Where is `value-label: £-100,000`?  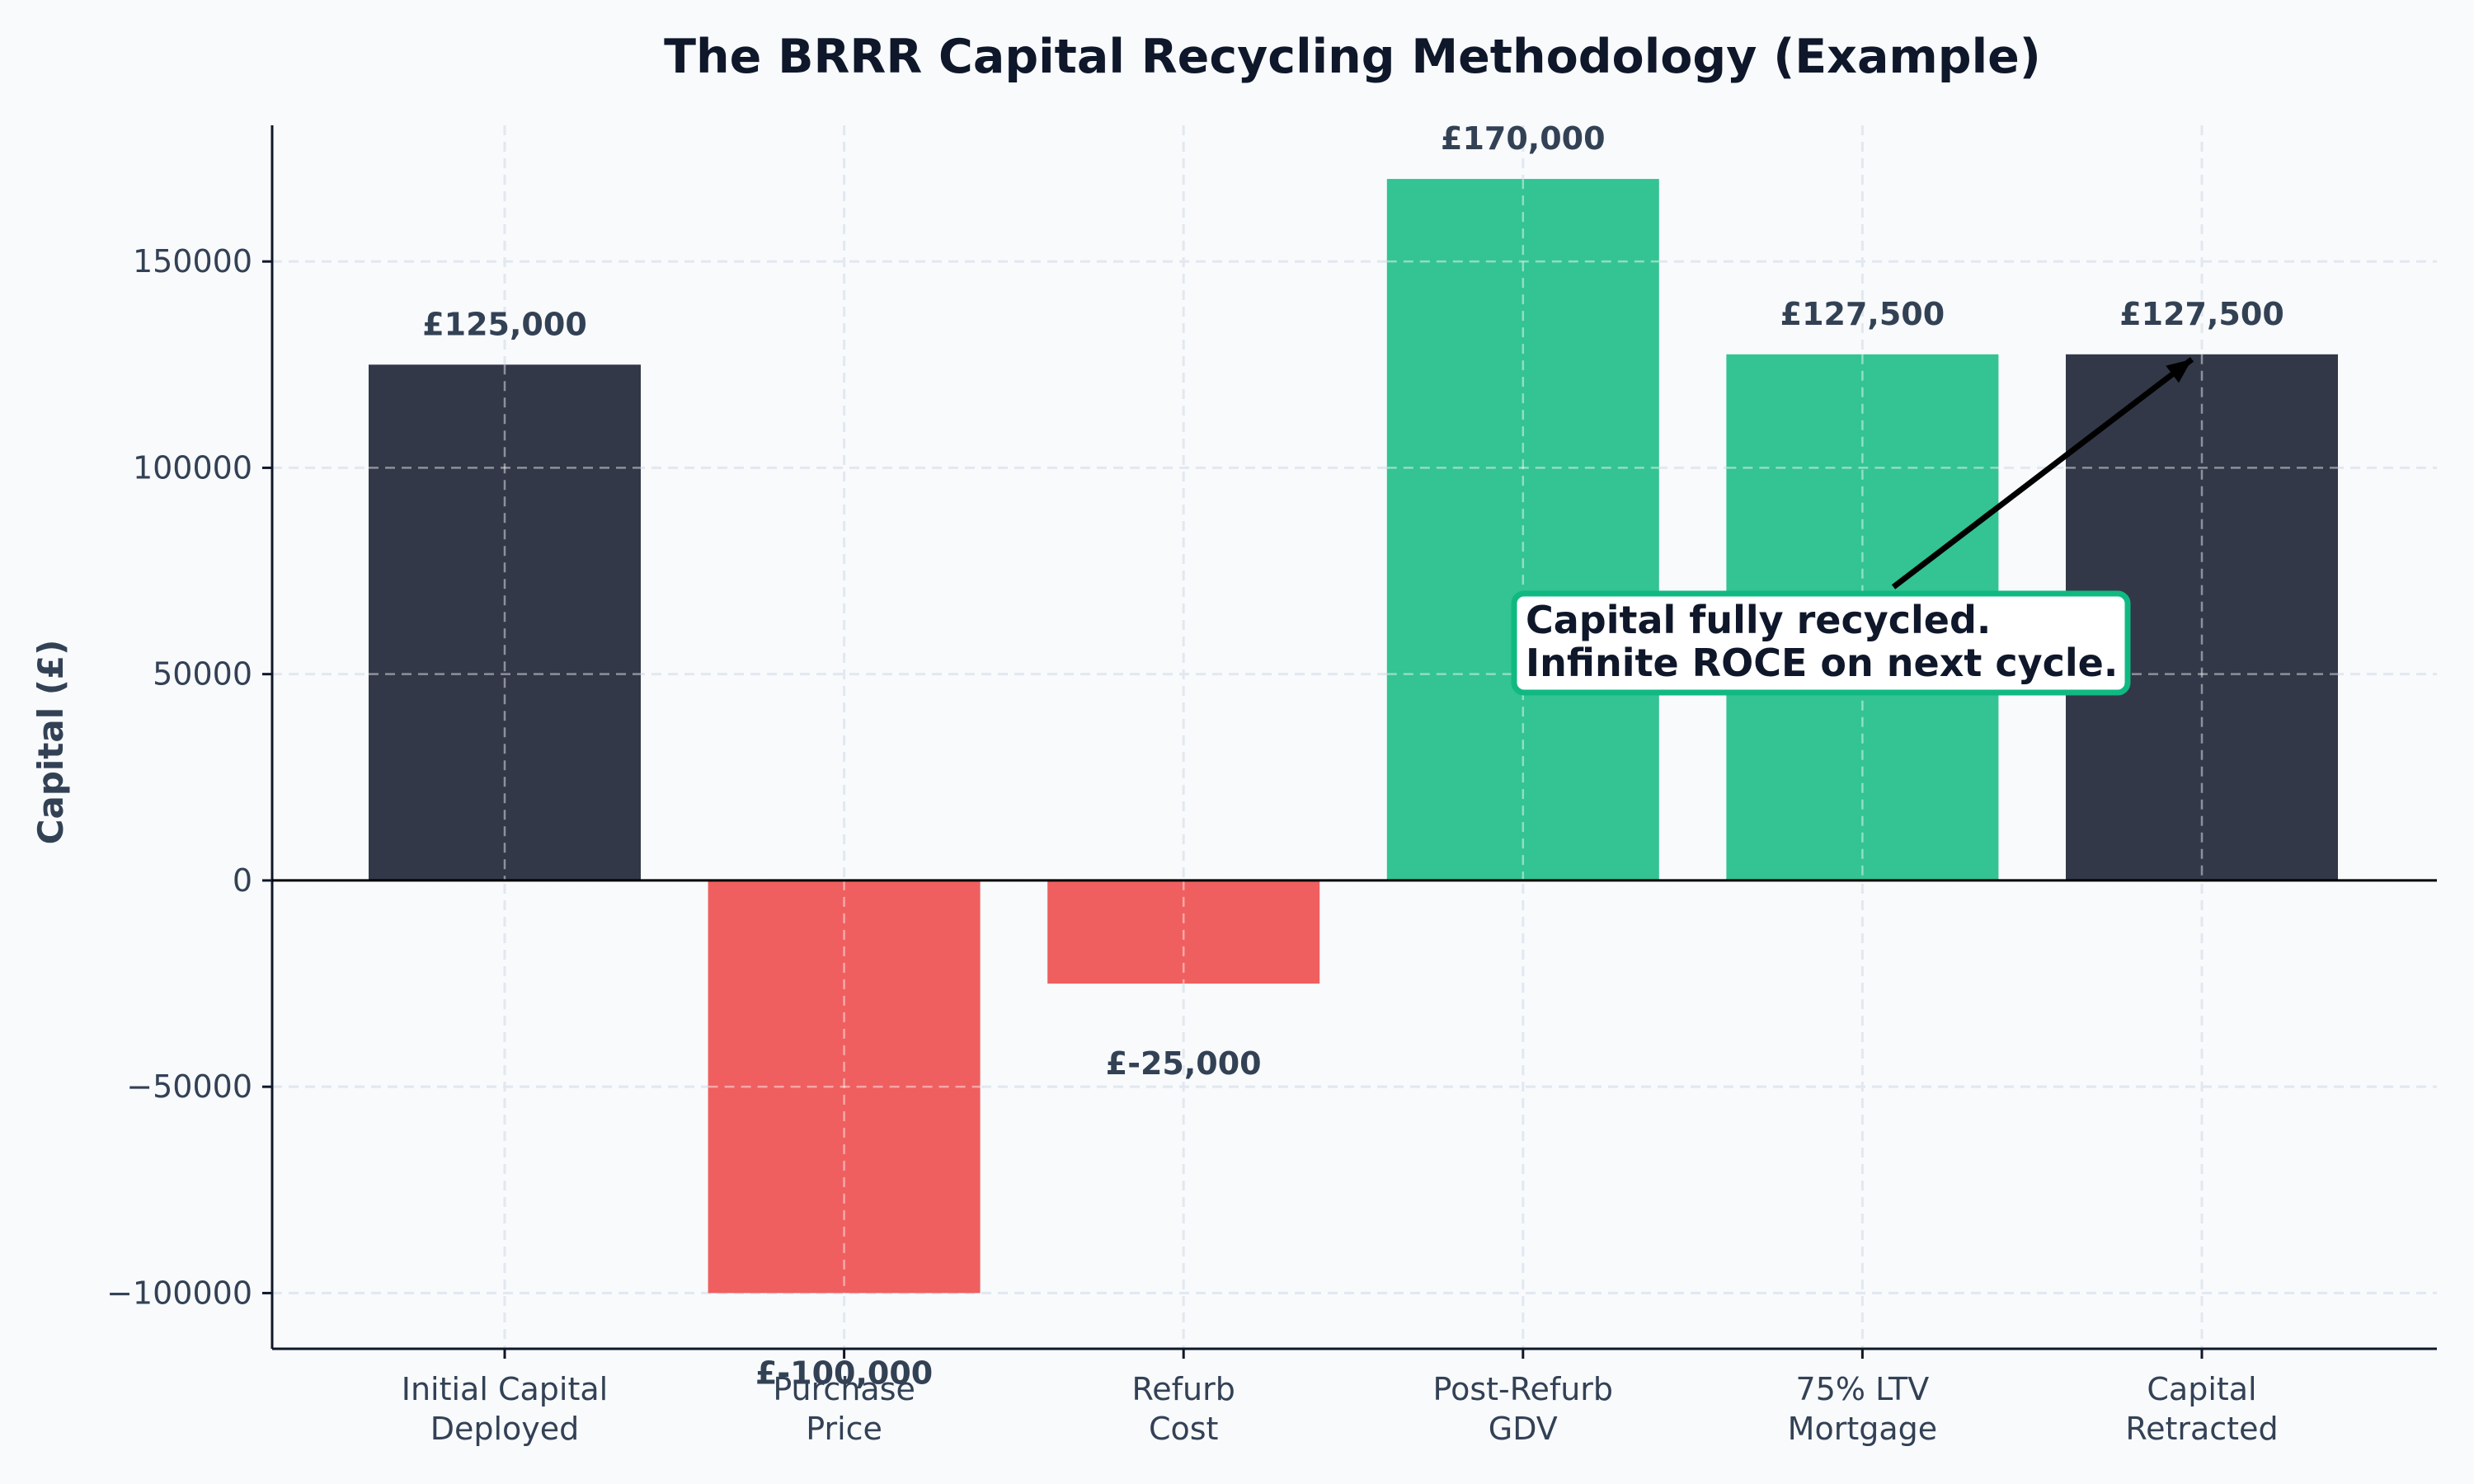
value-label: £-100,000 is located at coordinates (844, 1373).